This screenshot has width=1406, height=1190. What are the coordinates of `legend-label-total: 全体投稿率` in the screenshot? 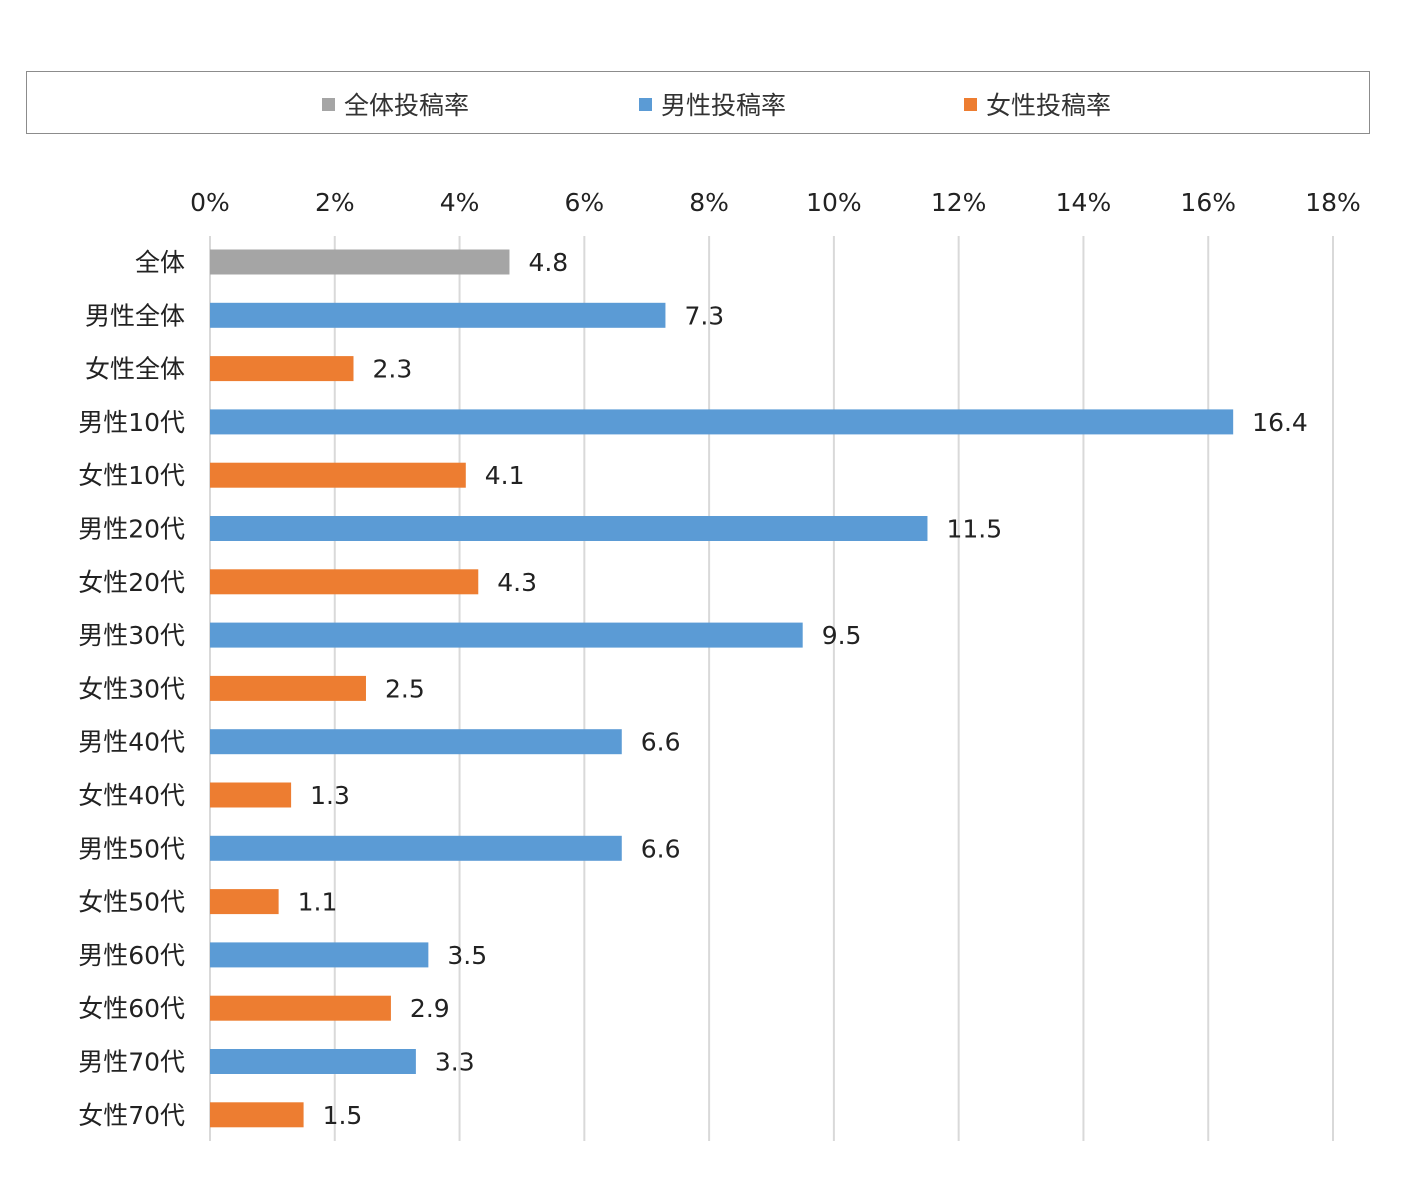 It's located at (407, 105).